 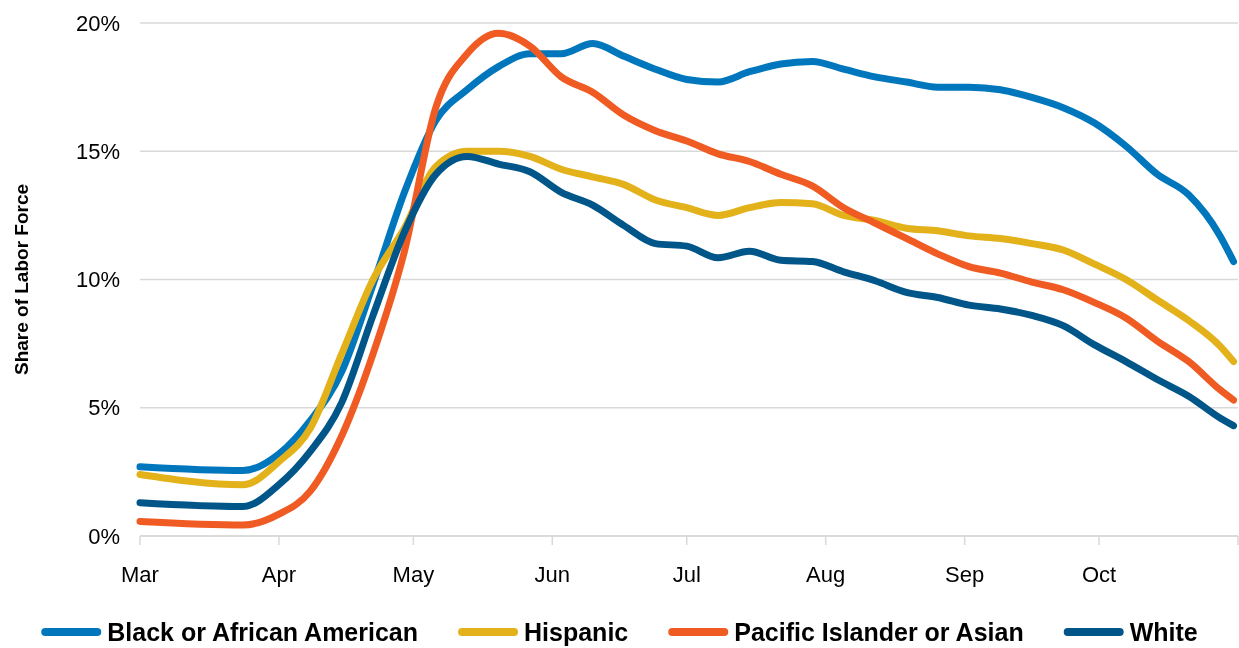 I want to click on x-tick-label: Sep, so click(x=965, y=574).